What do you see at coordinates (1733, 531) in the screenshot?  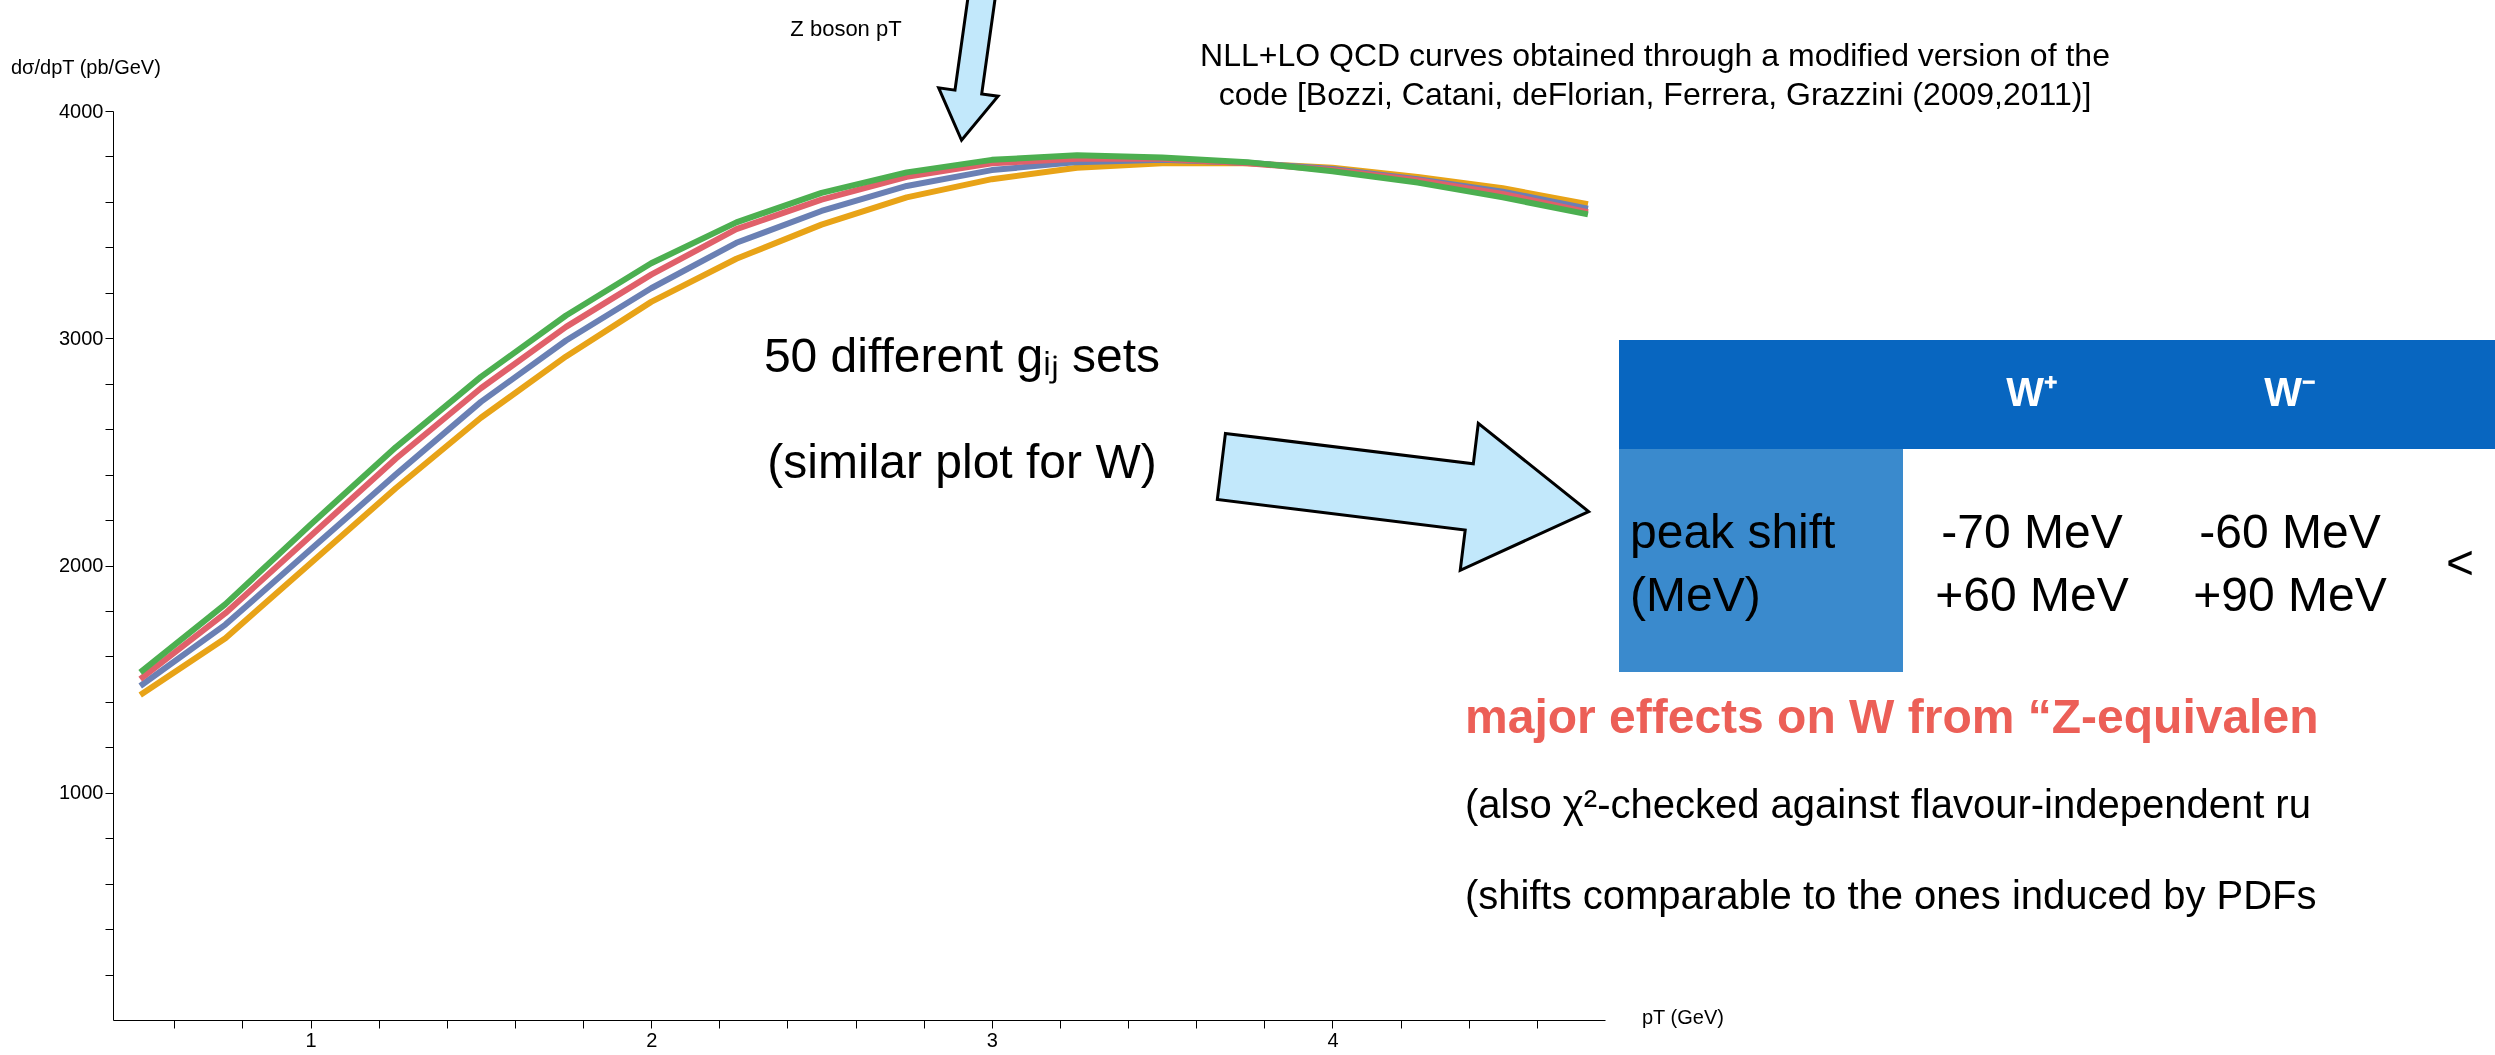 I see `text: peak shift` at bounding box center [1733, 531].